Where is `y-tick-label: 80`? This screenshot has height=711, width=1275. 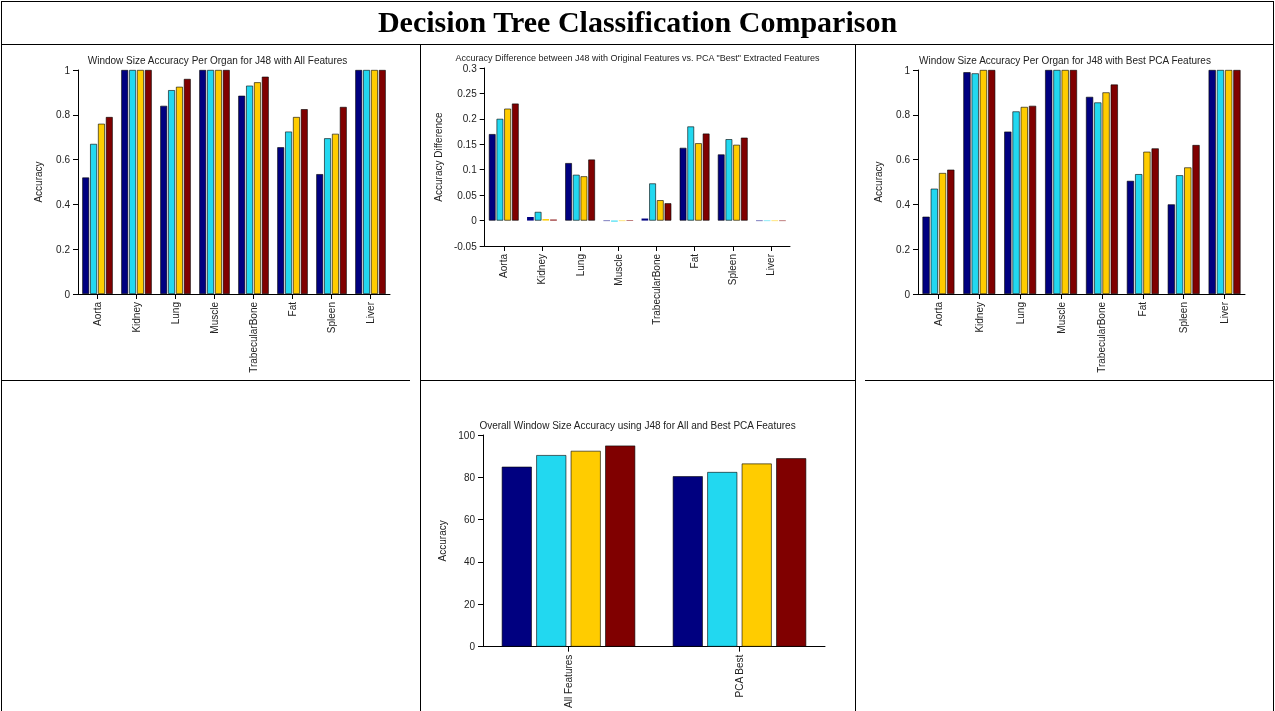
y-tick-label: 80 is located at coordinates (469, 477).